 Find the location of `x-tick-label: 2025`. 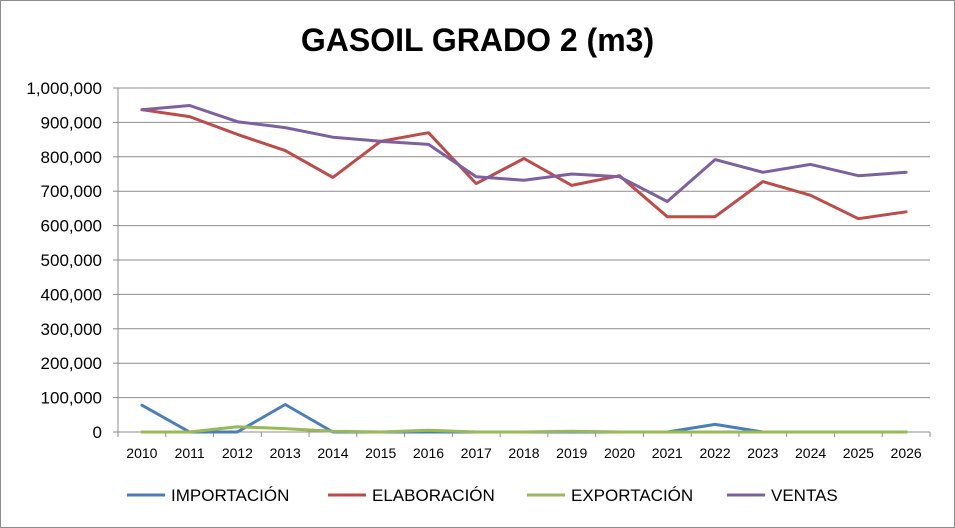

x-tick-label: 2025 is located at coordinates (858, 453).